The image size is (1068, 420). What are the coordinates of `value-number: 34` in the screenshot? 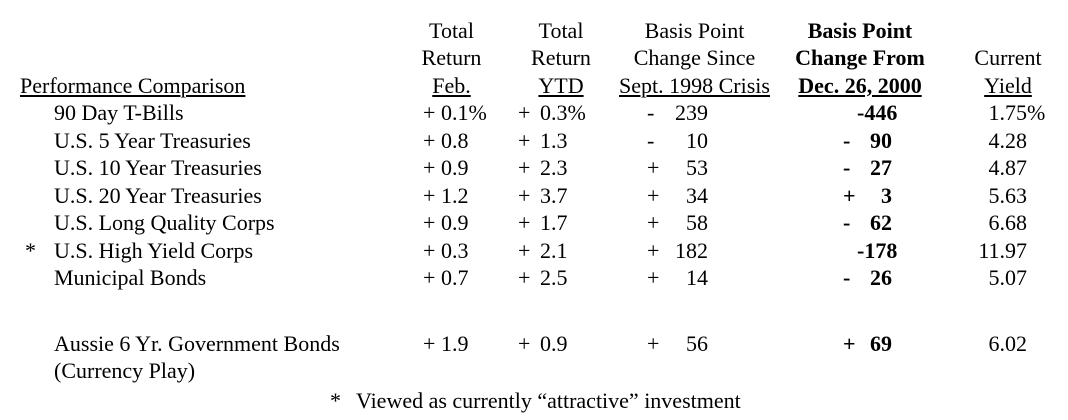 It's located at (697, 195).